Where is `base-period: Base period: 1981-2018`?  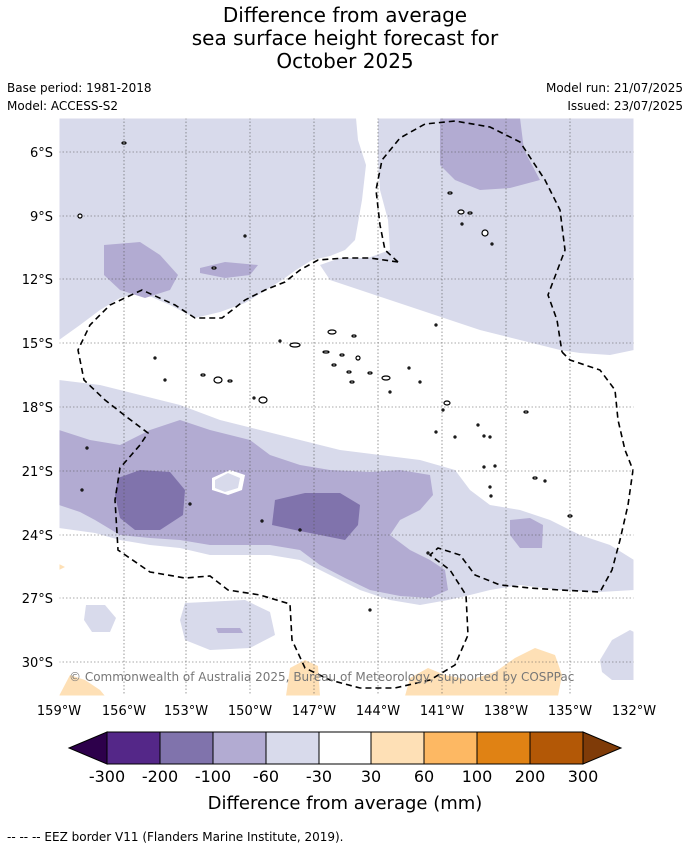
base-period: Base period: 1981-2018 is located at coordinates (79, 88).